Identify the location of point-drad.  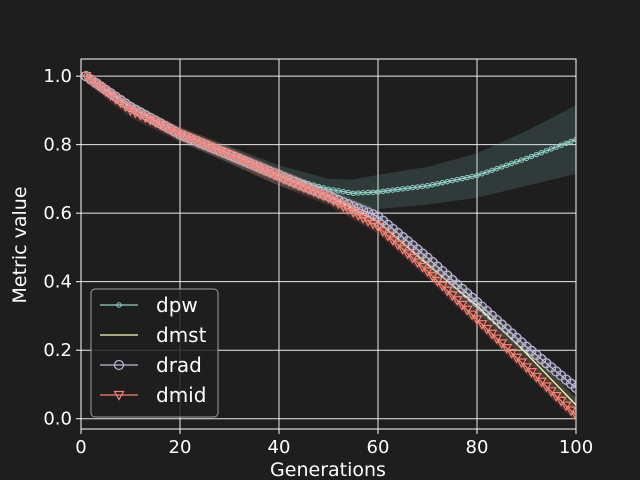
(373, 214).